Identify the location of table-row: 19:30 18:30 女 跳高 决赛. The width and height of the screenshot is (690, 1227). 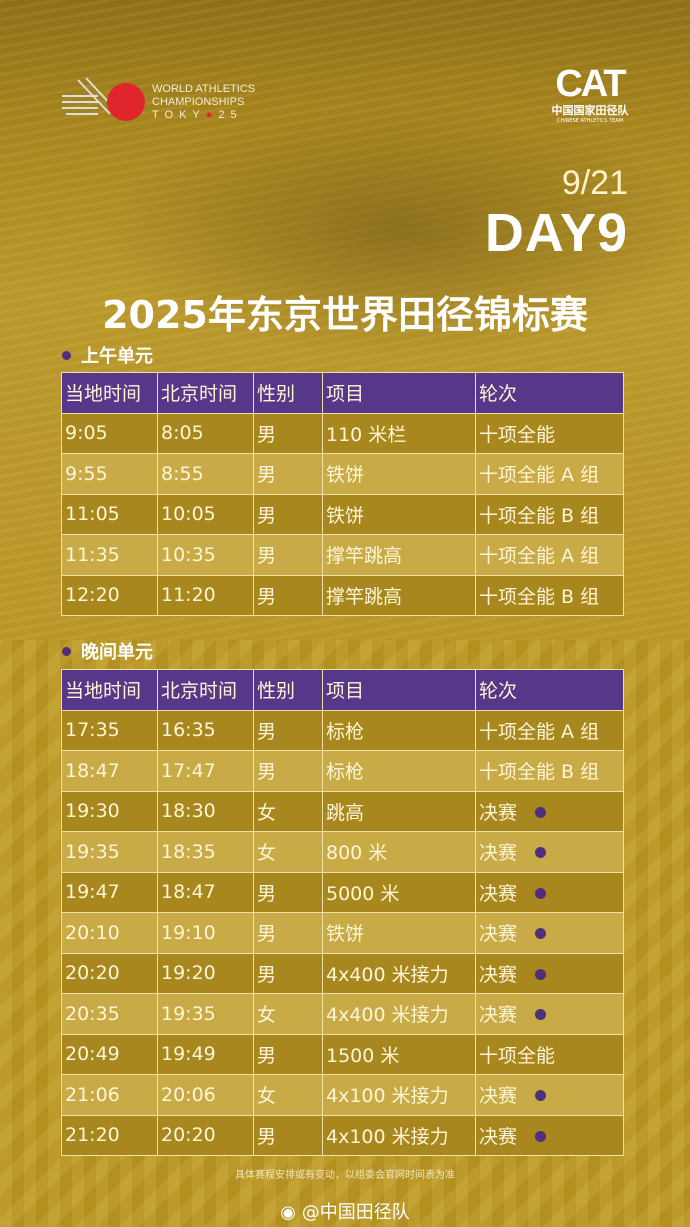
(342, 811).